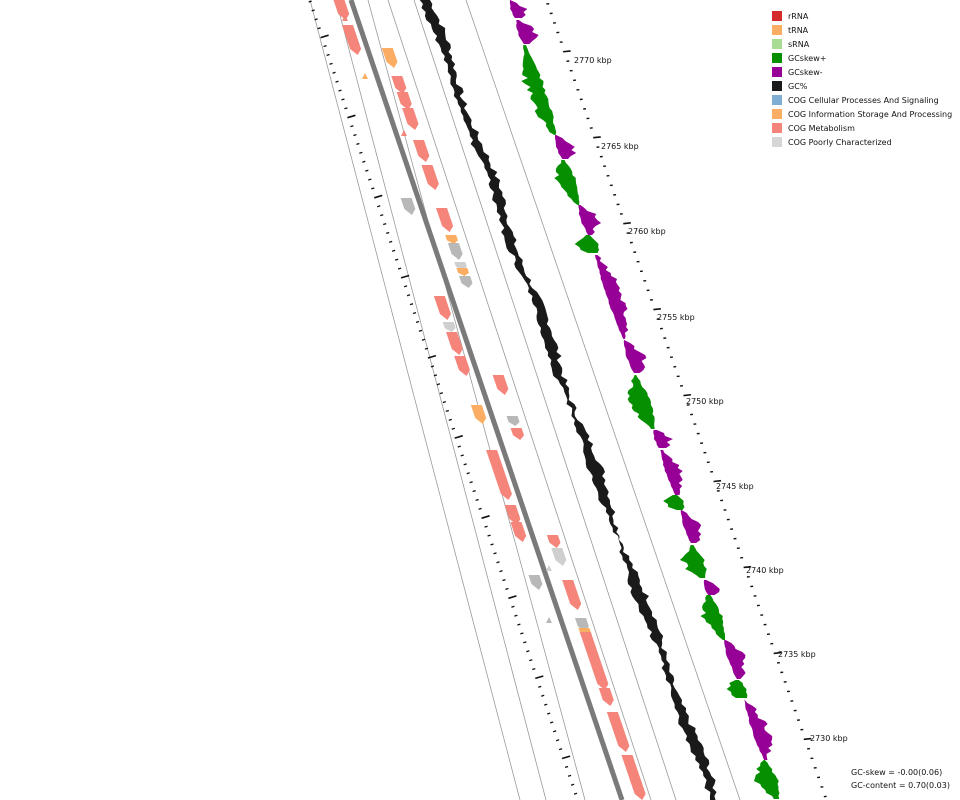 The height and width of the screenshot is (800, 960). I want to click on kbp-label: 2730 kbp, so click(829, 738).